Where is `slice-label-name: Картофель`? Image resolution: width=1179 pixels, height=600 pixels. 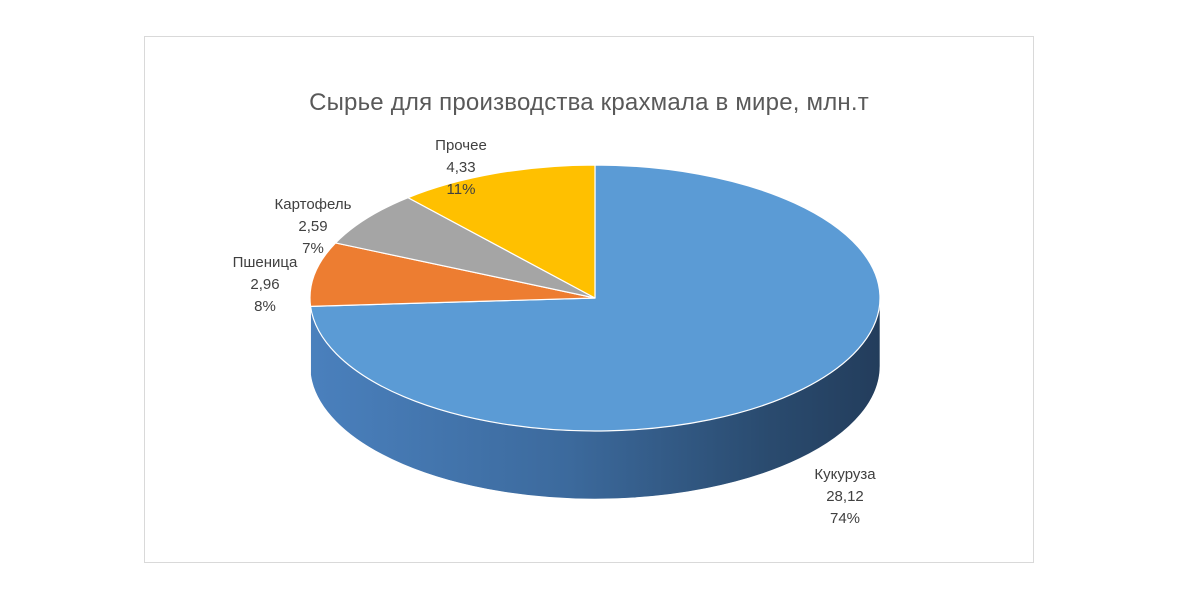 slice-label-name: Картофель is located at coordinates (313, 204).